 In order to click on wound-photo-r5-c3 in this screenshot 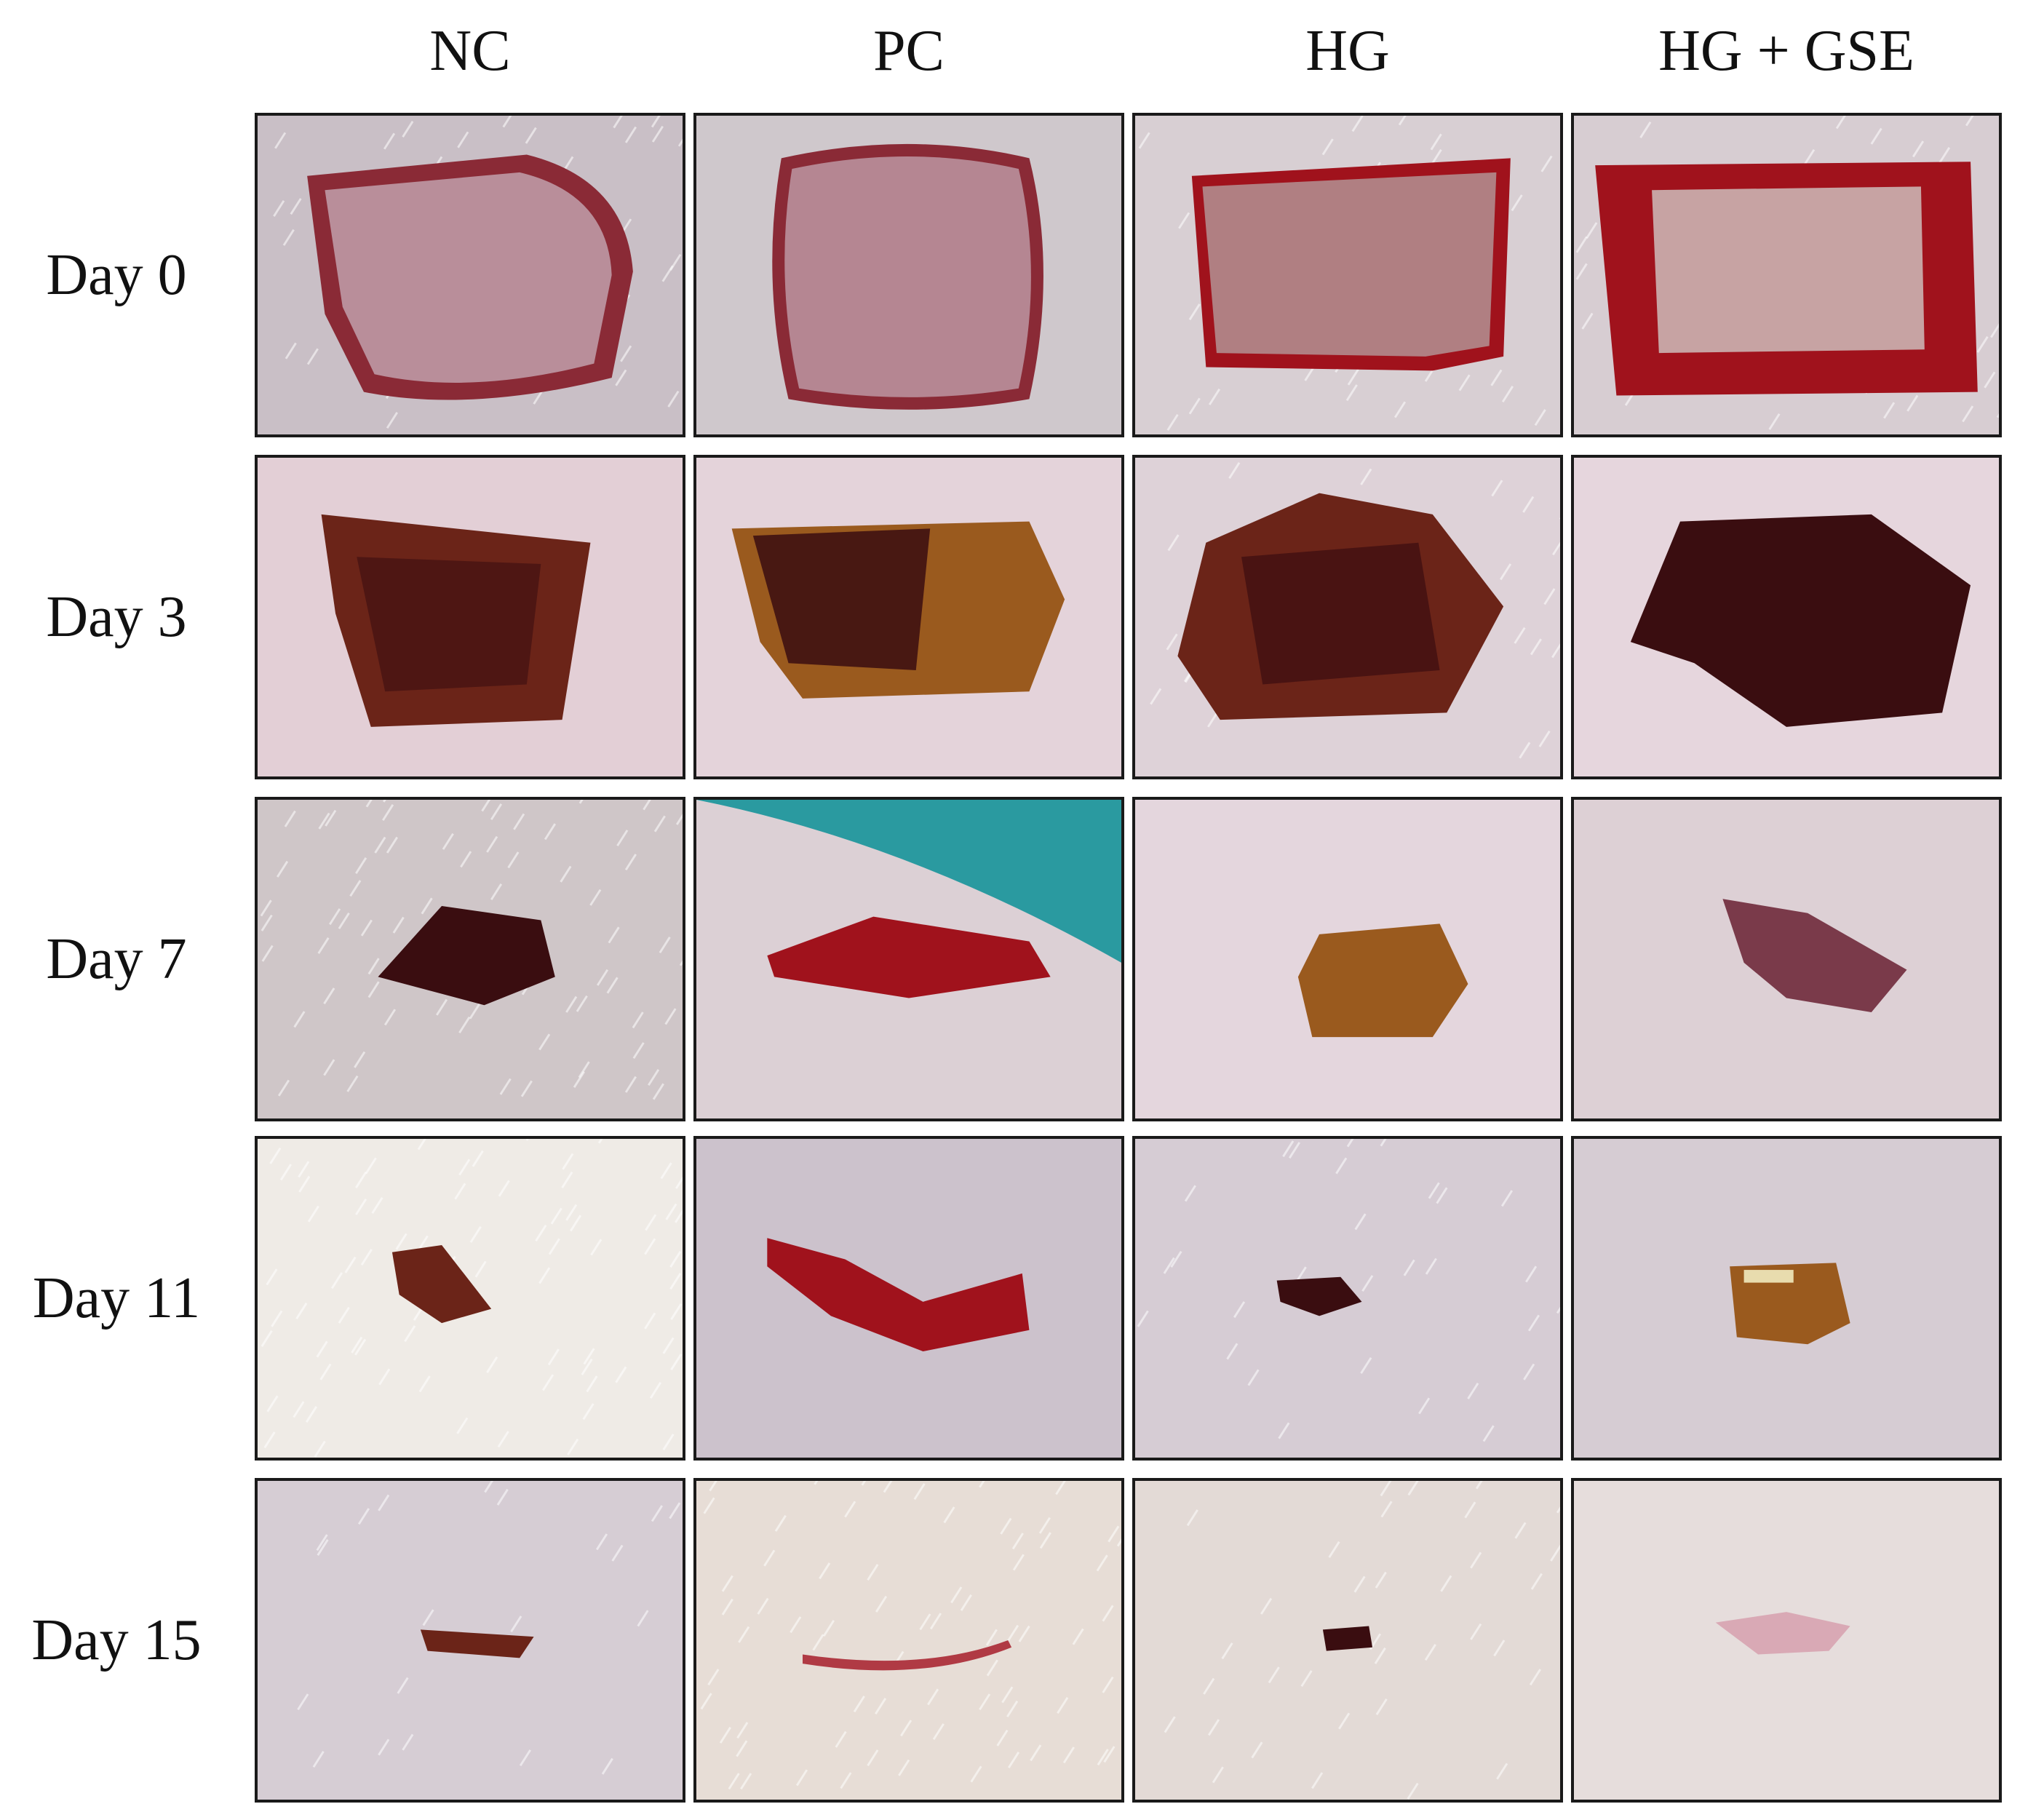, I will do `click(1348, 1640)`.